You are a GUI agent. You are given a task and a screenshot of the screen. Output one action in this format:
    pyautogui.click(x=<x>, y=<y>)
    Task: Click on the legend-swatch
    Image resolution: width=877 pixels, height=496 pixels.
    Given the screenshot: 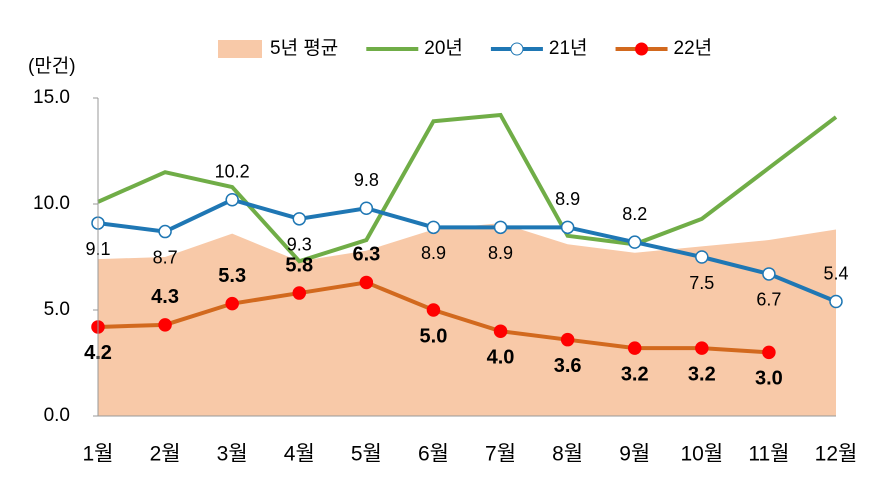 What is the action you would take?
    pyautogui.click(x=240, y=49)
    